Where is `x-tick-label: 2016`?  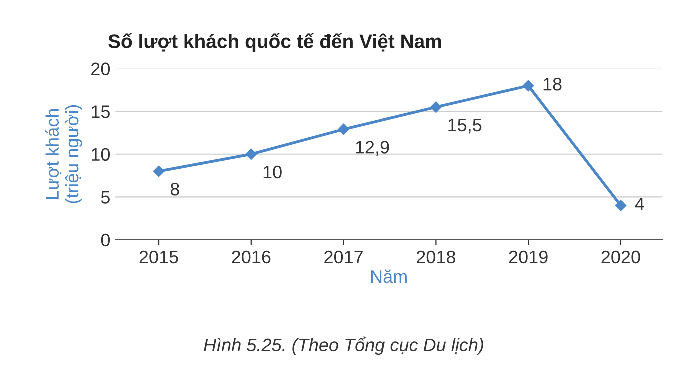
x-tick-label: 2016 is located at coordinates (251, 257).